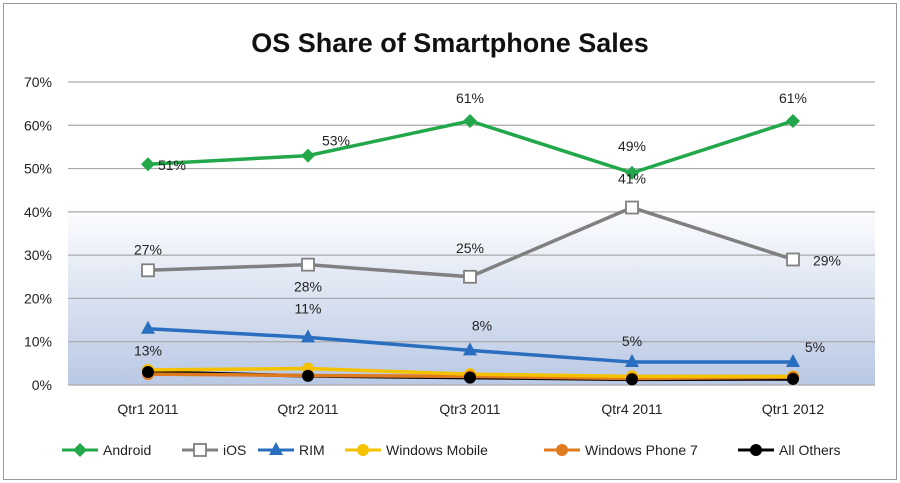  Describe the element at coordinates (38, 212) in the screenshot. I see `y-tick-label: 40%` at that location.